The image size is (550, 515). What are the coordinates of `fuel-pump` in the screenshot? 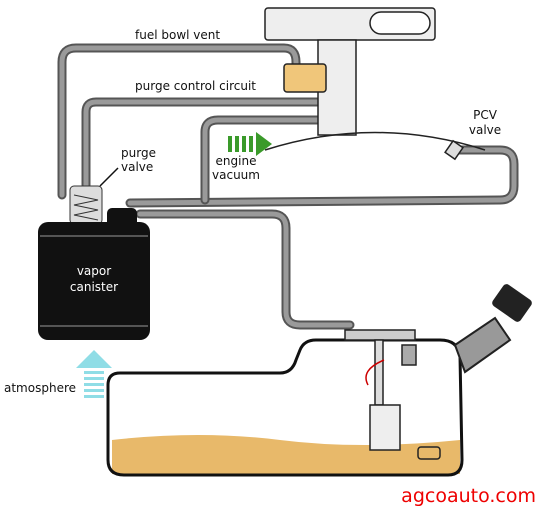 It's located at (392, 394).